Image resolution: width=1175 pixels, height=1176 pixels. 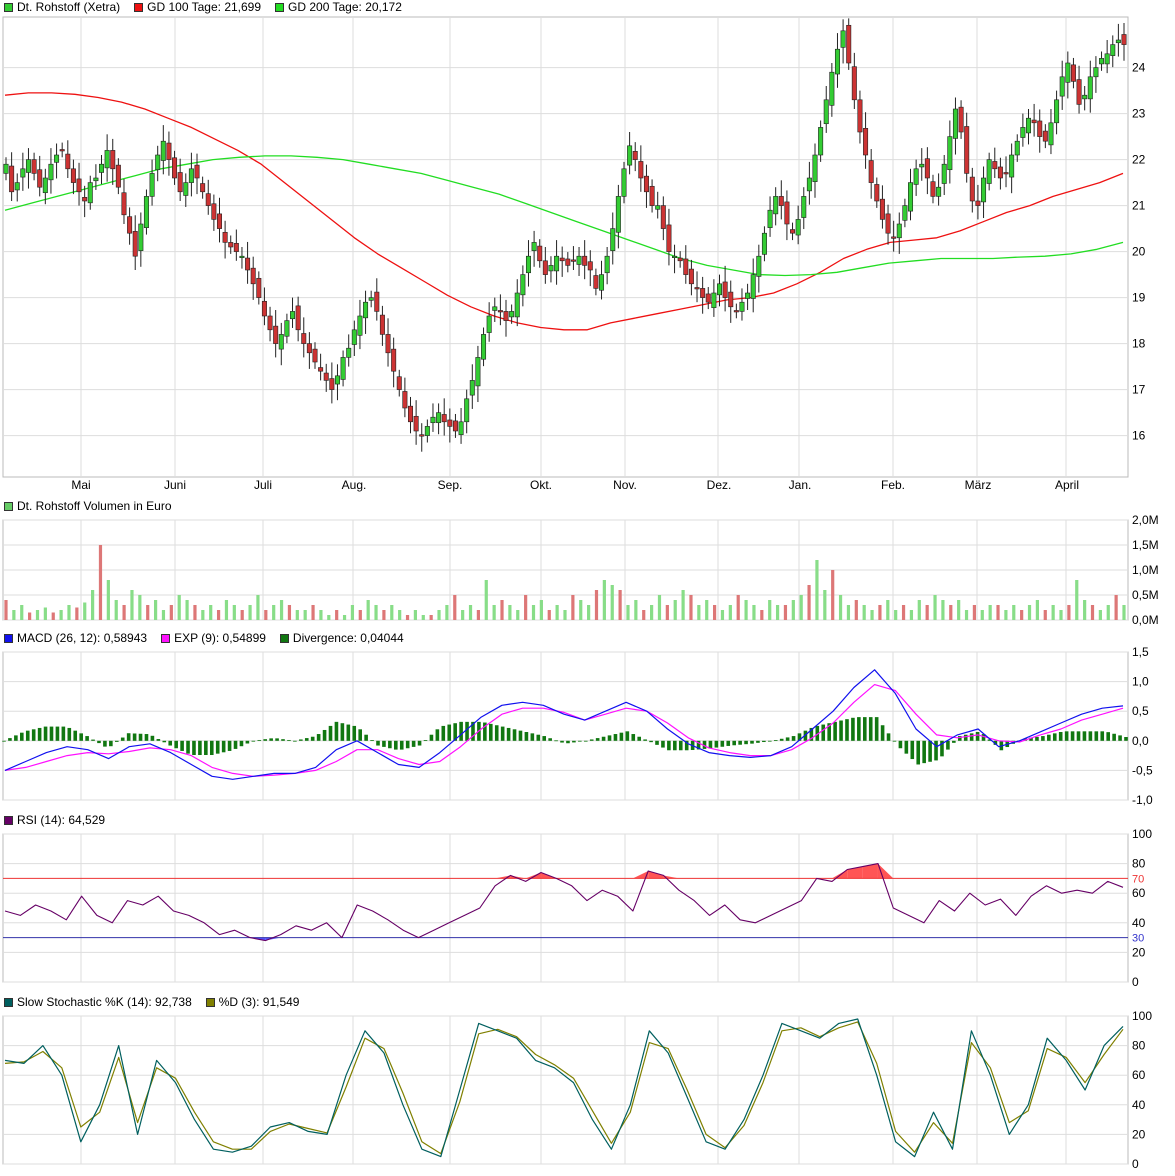 What do you see at coordinates (1145, 620) in the screenshot?
I see `volume-y-tick: 0,0M` at bounding box center [1145, 620].